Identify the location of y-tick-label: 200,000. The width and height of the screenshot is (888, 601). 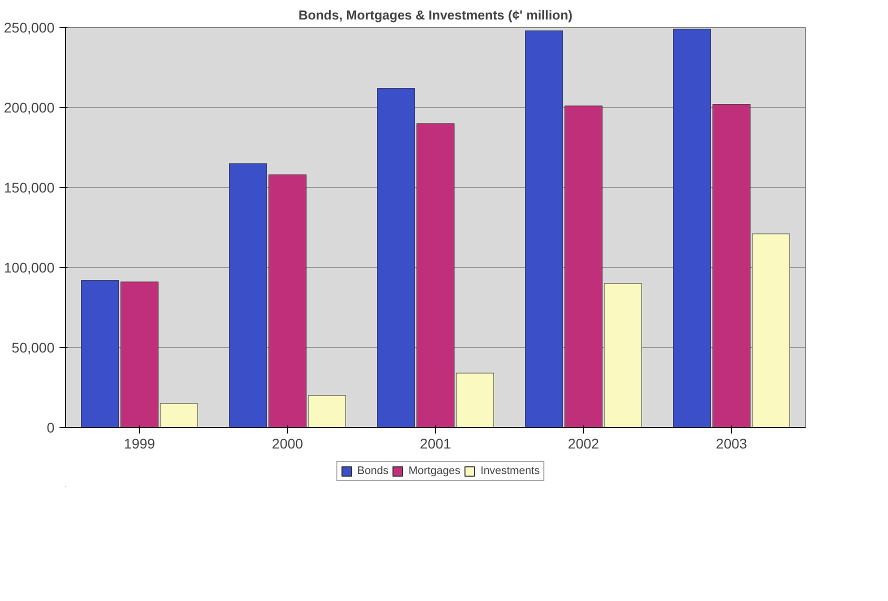
(29, 108).